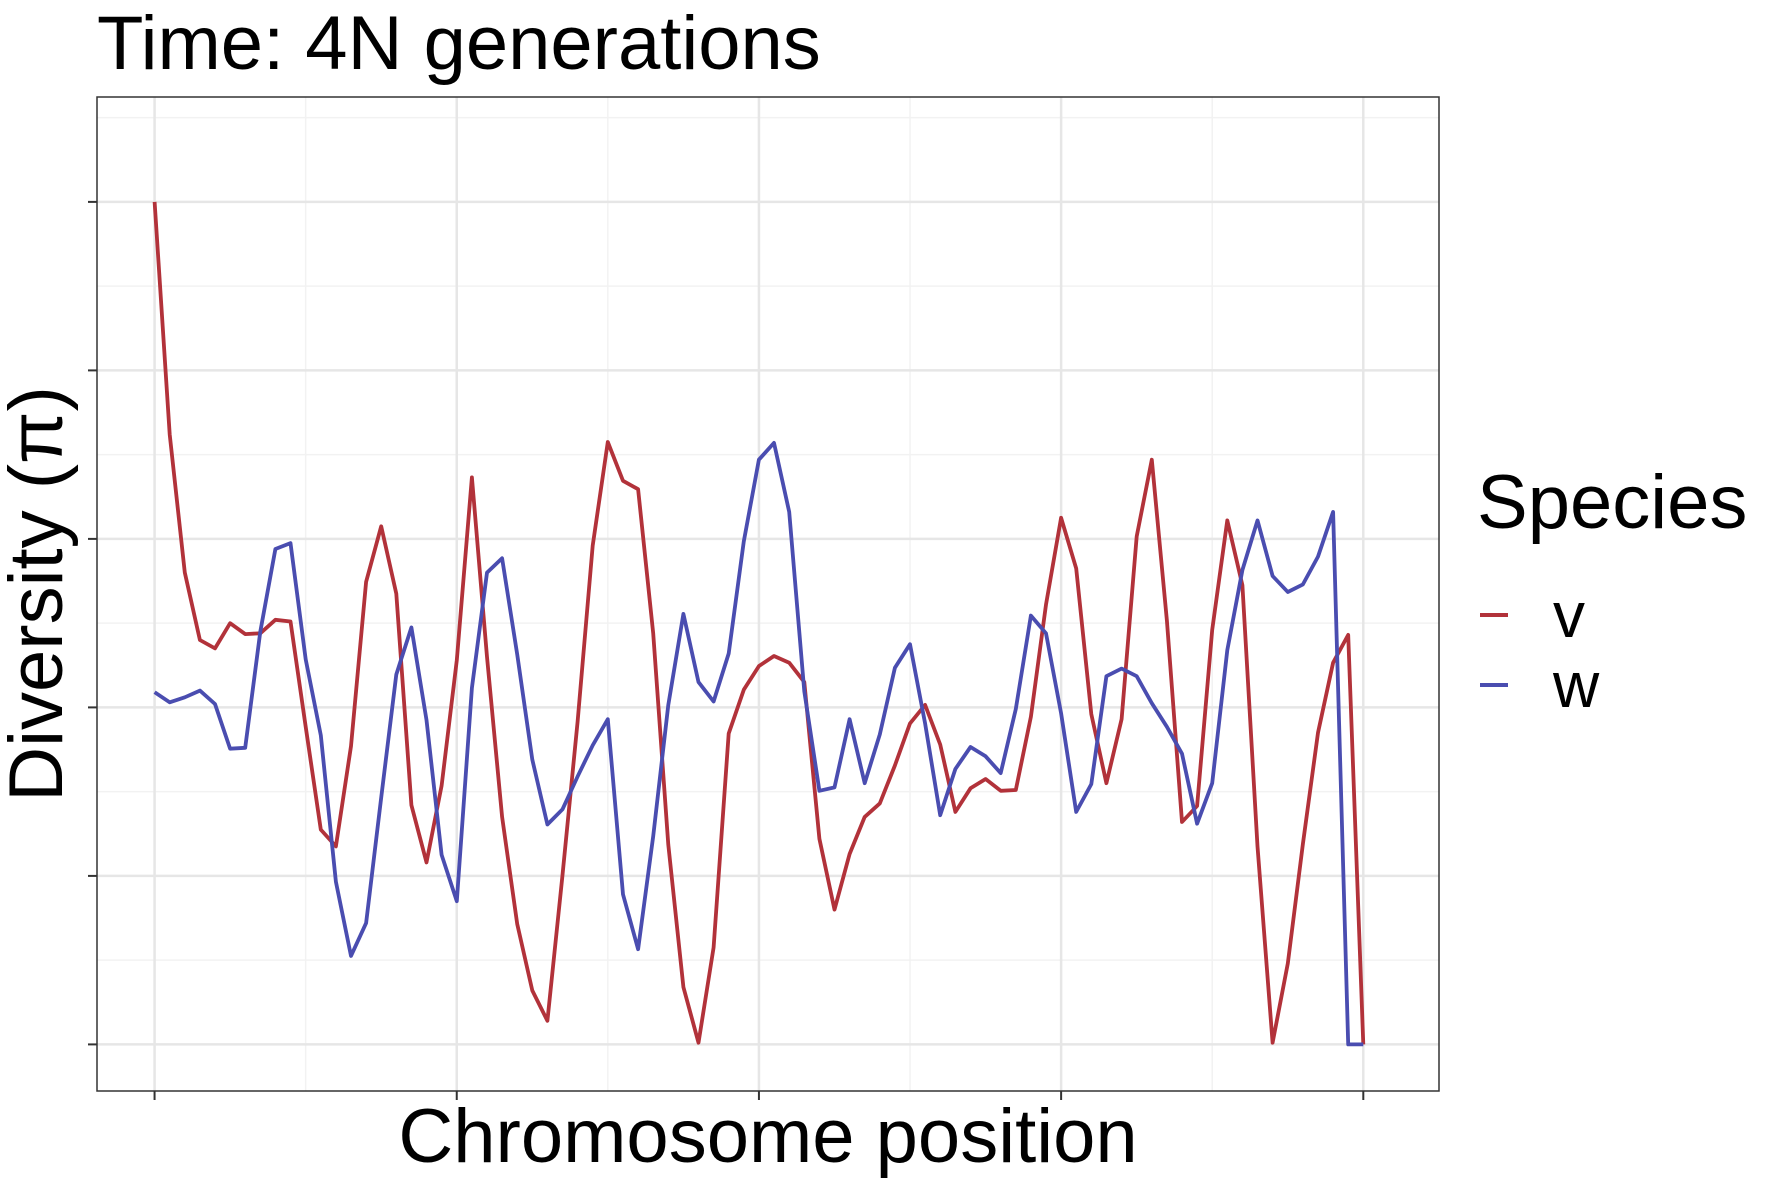 This screenshot has width=1771, height=1181. Describe the element at coordinates (1612, 590) in the screenshot. I see `legend: Species v w` at that location.